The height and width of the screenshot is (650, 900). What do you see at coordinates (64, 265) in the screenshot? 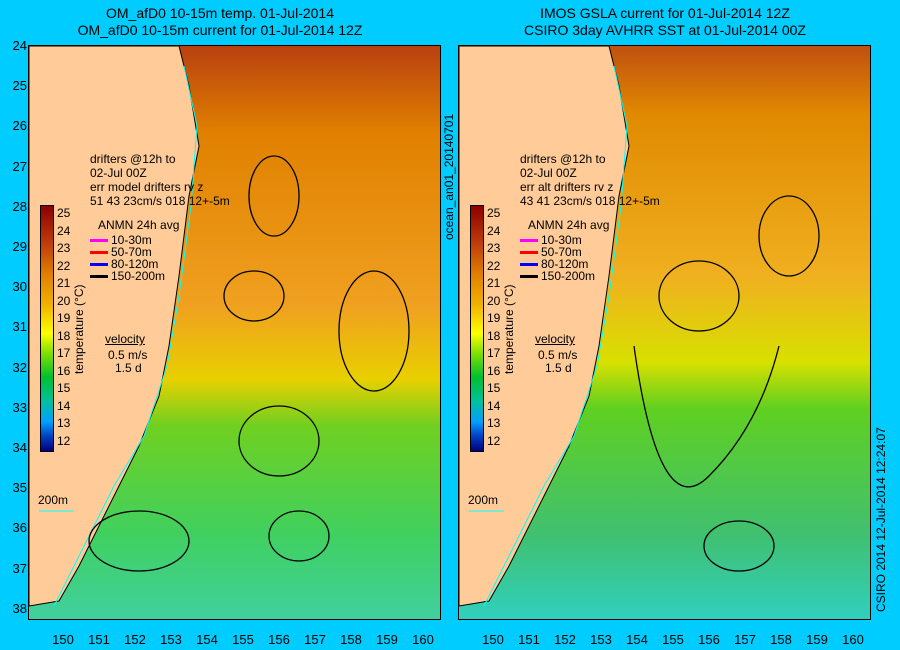
I see `colorbar-tick: 22` at bounding box center [64, 265].